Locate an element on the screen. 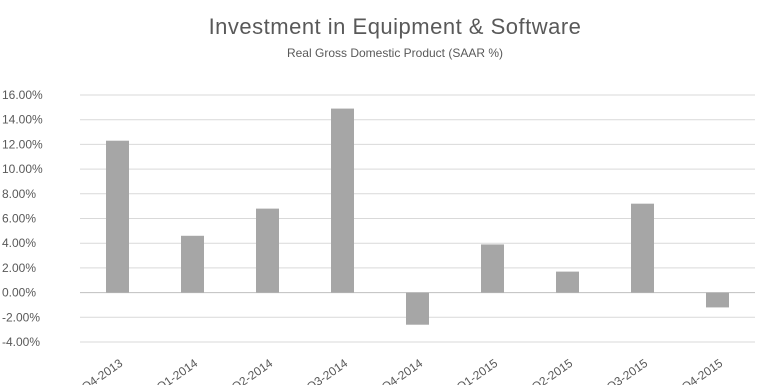 Image resolution: width=759 pixels, height=385 pixels. bar-q4-2014 is located at coordinates (417, 308).